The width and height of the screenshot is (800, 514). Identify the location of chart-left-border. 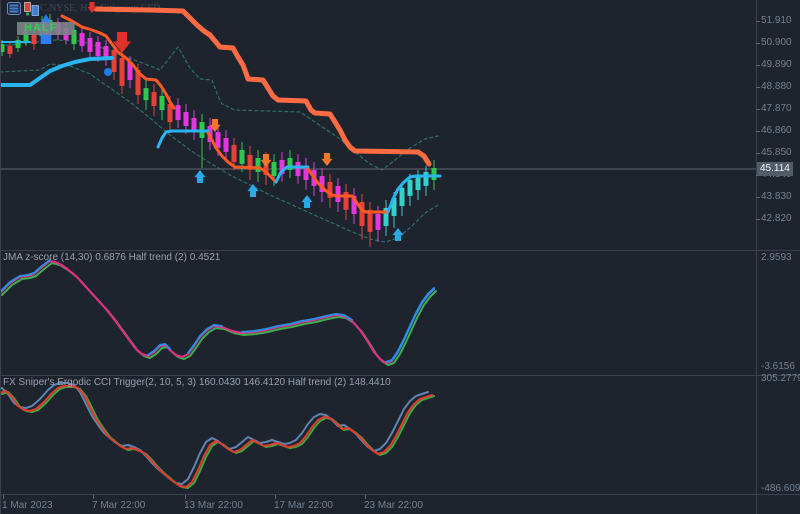
(0, 257).